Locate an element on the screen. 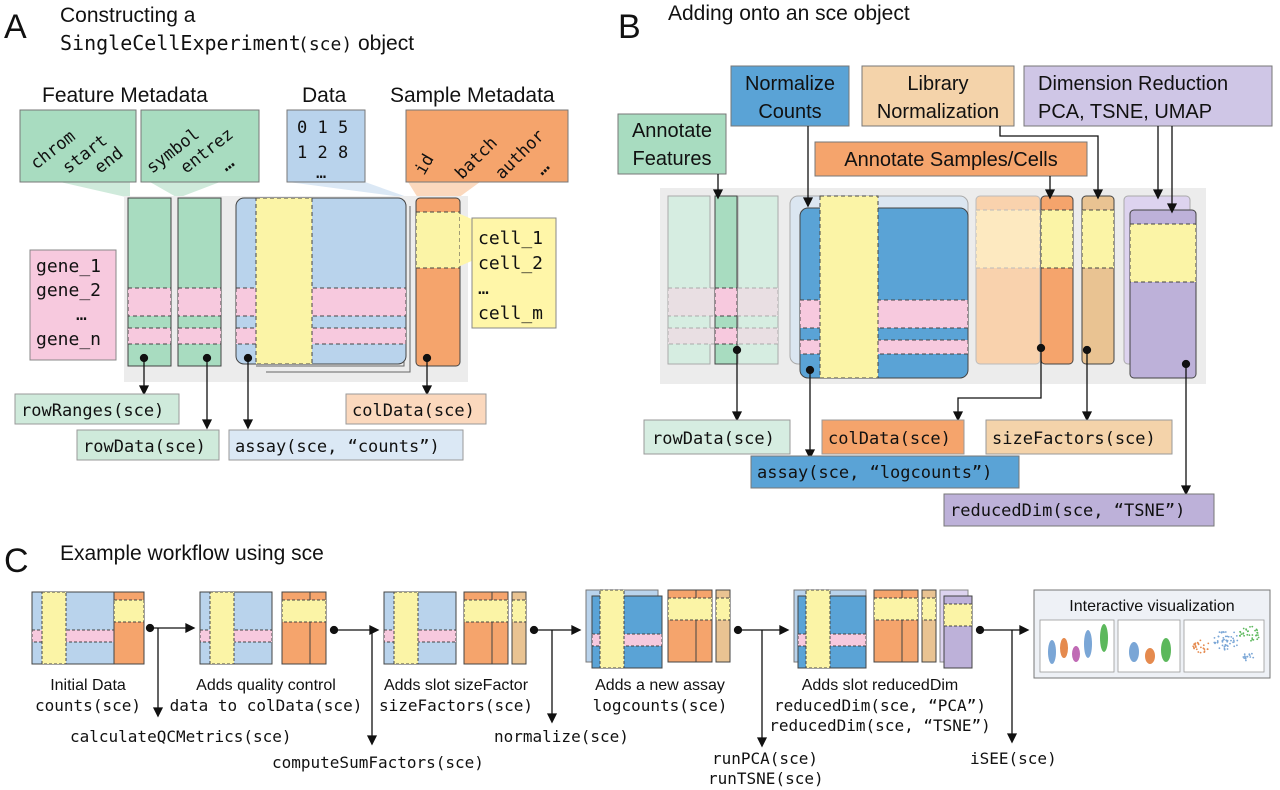 The width and height of the screenshot is (1280, 790). fn-normalize: normalize(sce) is located at coordinates (561, 736).